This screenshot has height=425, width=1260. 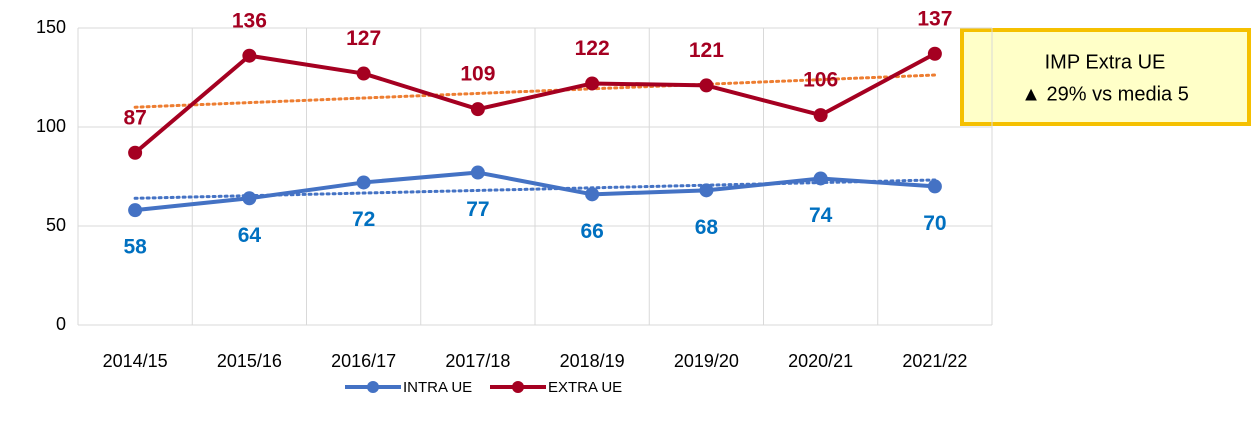 I want to click on data-label: 70, so click(x=934, y=223).